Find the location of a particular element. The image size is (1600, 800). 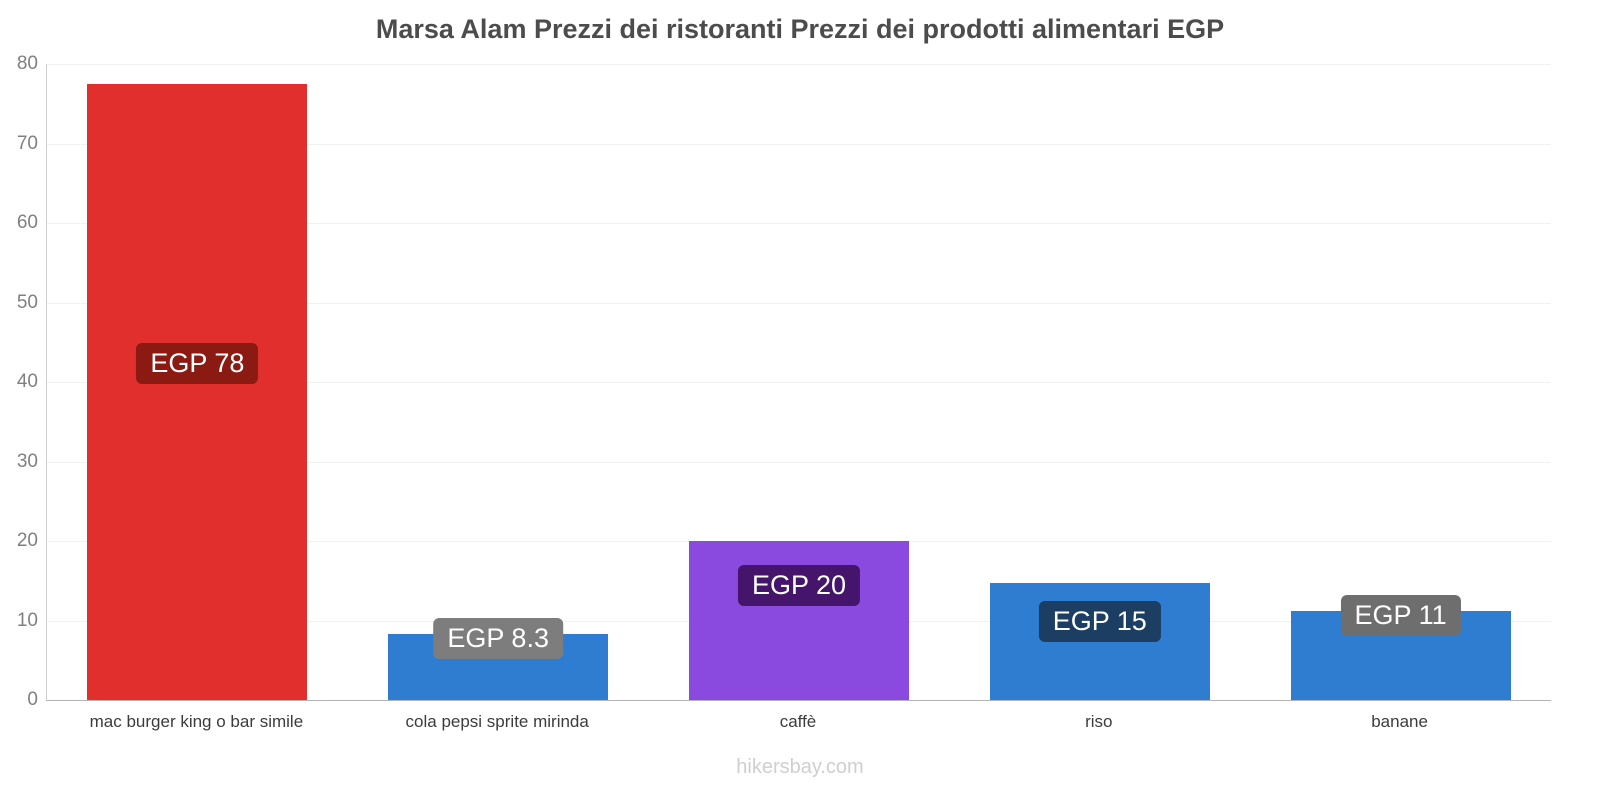

x-category-label: riso is located at coordinates (1099, 721).